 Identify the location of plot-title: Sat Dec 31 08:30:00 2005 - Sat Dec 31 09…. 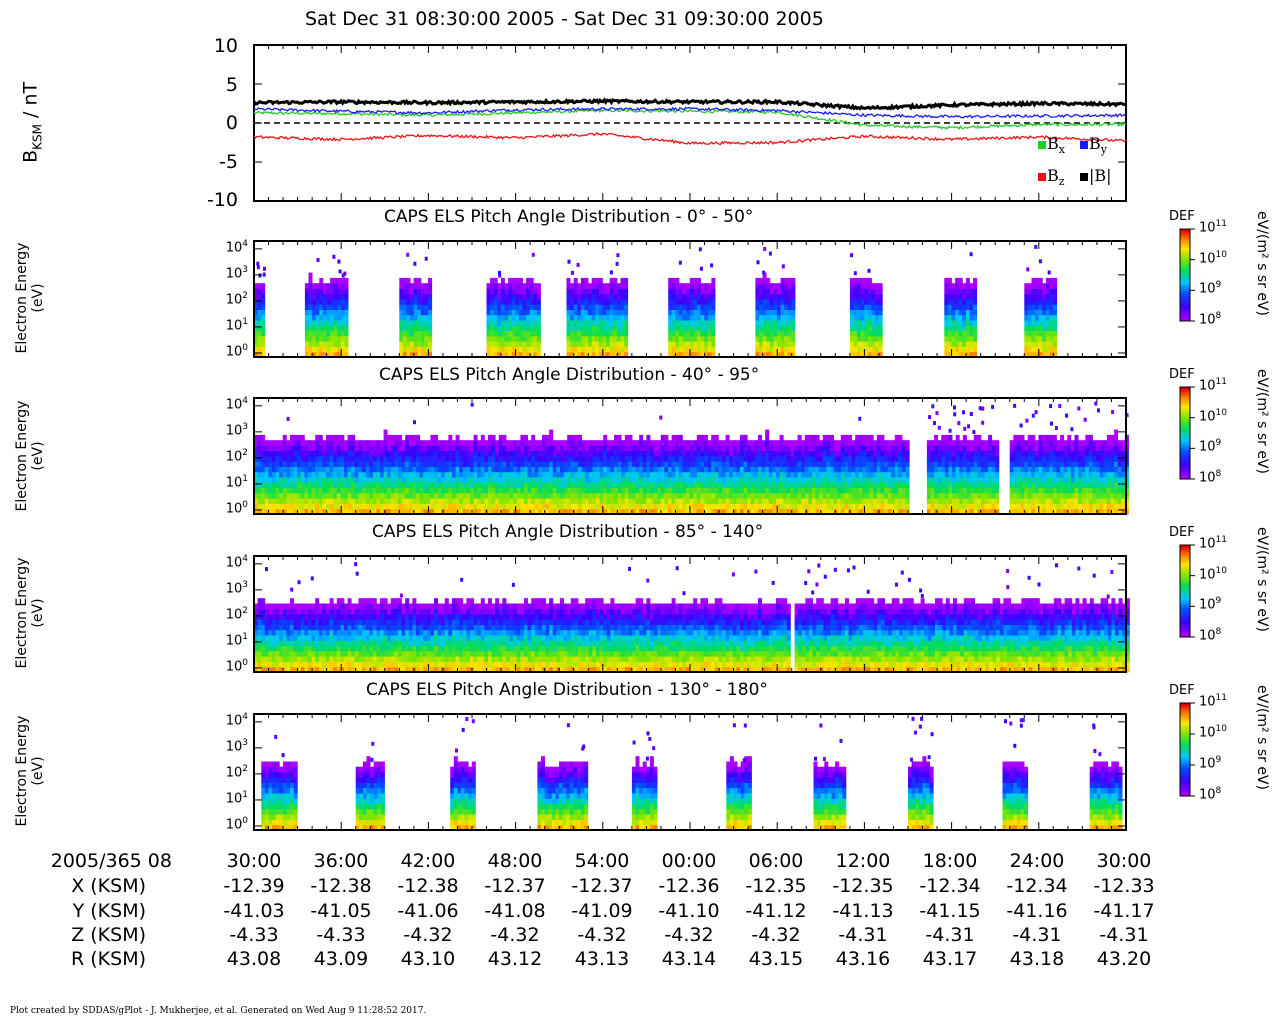
(564, 19).